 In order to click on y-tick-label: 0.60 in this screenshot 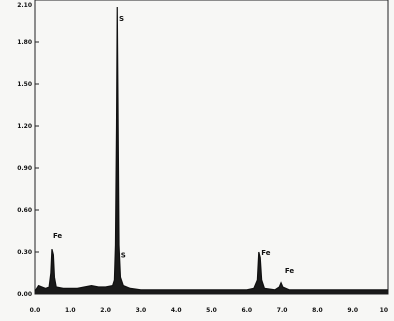, I will do `click(24, 210)`.